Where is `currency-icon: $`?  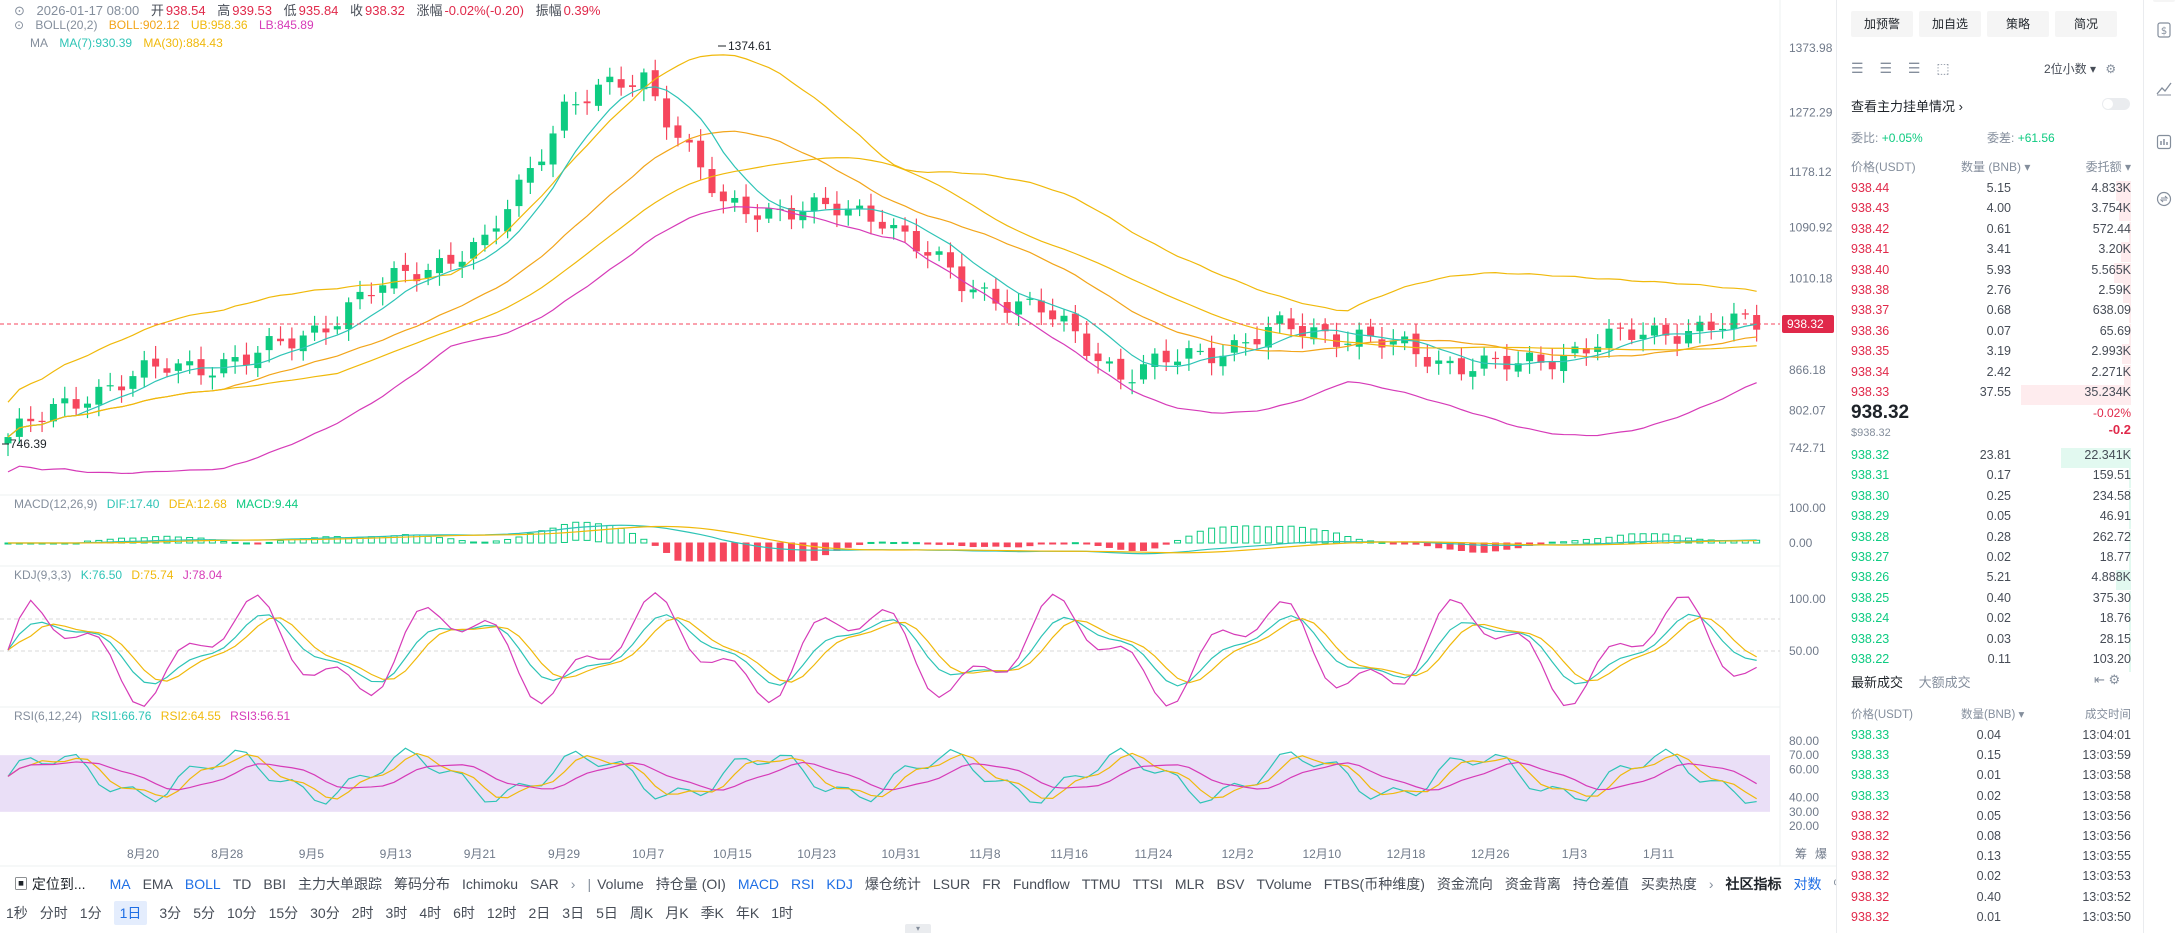
currency-icon: $ is located at coordinates (2164, 30).